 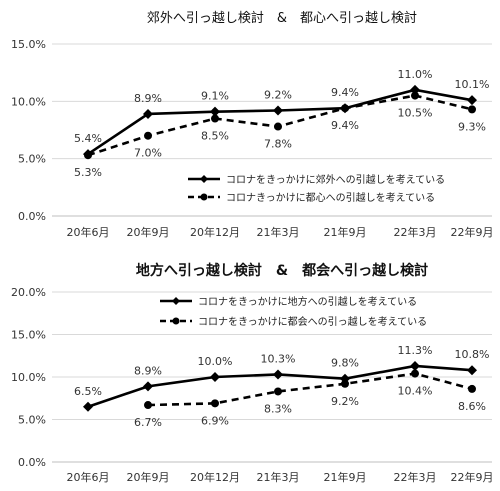 I want to click on data-label: 7.8%, so click(x=278, y=144).